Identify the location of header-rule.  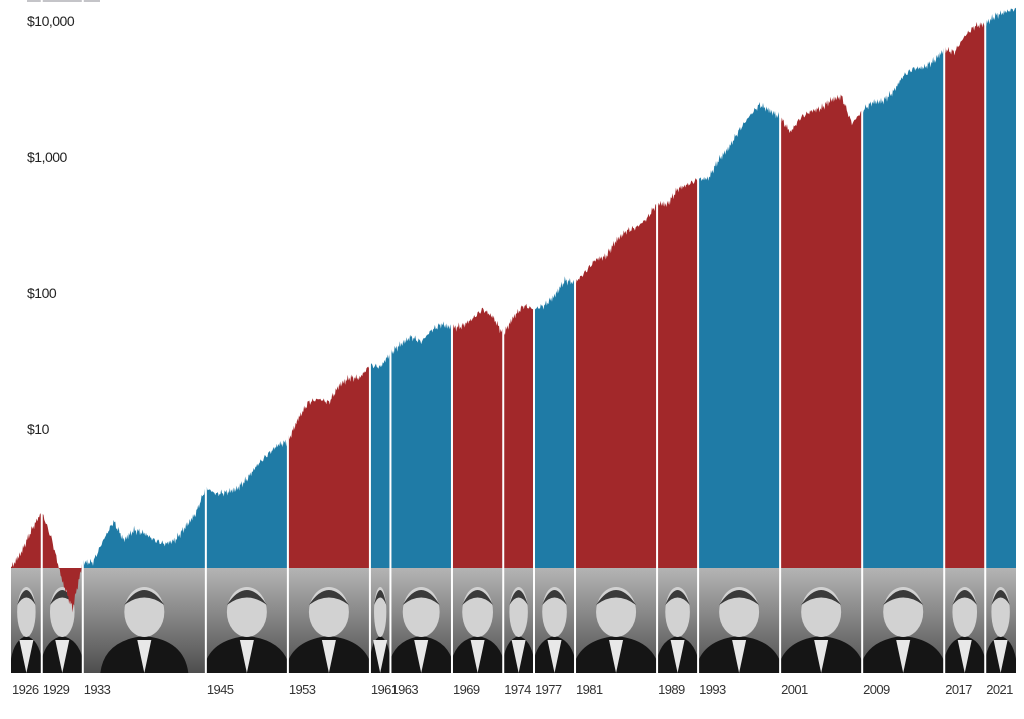
(63, 1).